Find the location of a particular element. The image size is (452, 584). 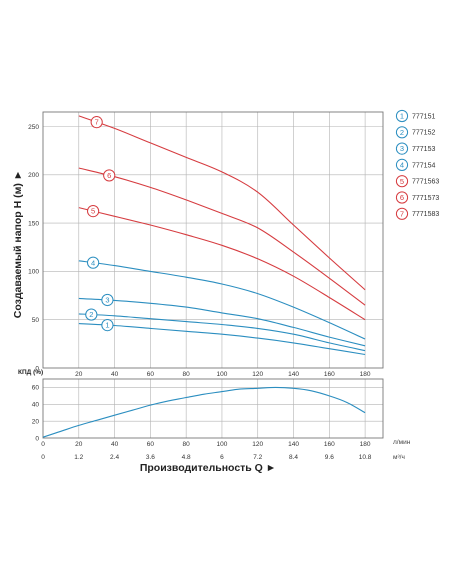

flow-m3h-tick-label: 9.6 is located at coordinates (329, 457).